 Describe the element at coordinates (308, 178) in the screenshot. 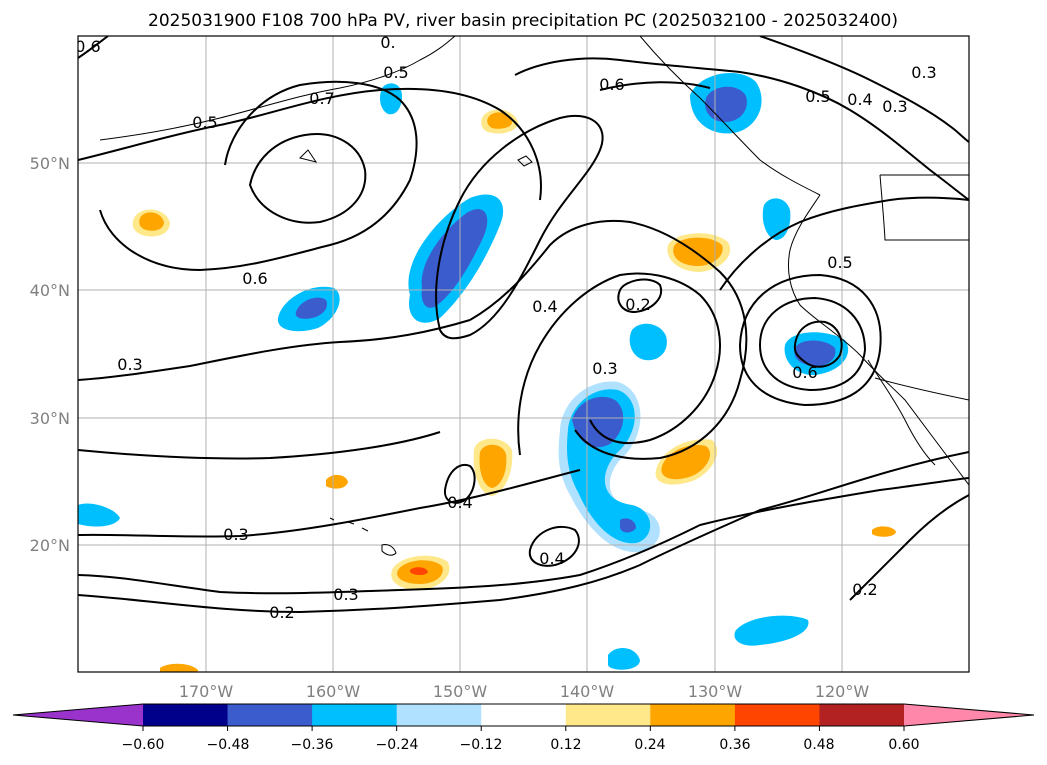

I see `contour-0-6-inner` at that location.